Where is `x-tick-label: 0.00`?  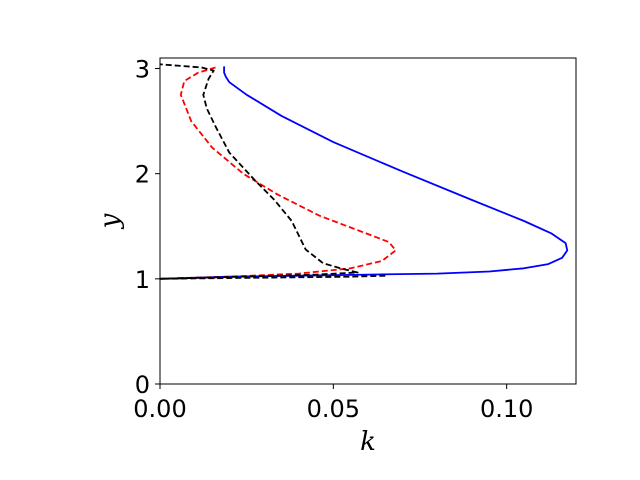 x-tick-label: 0.00 is located at coordinates (159, 409).